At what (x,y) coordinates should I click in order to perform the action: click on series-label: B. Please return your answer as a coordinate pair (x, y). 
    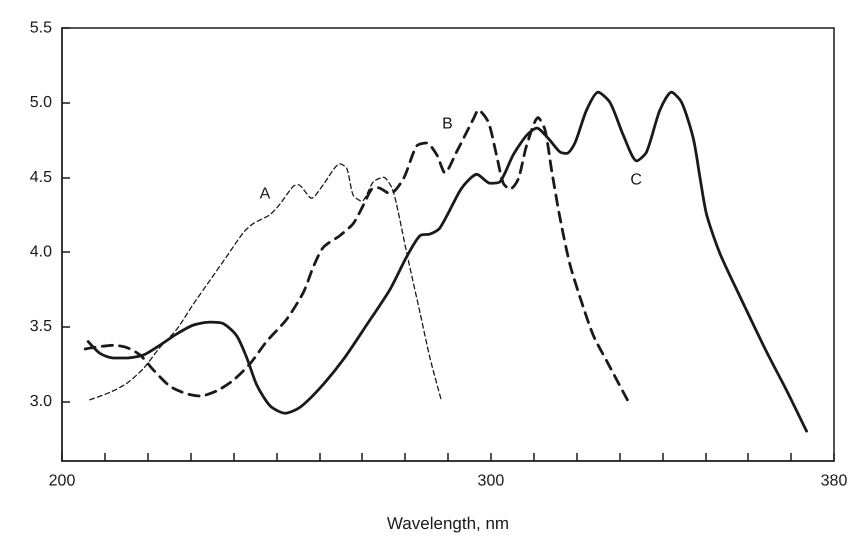
    Looking at the image, I should click on (447, 124).